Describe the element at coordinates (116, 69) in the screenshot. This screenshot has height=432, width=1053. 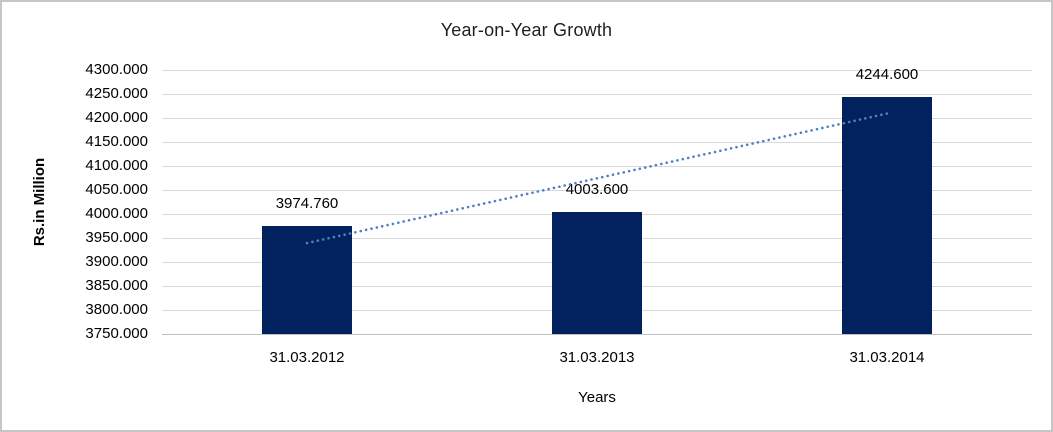
I see `y-tick-label: 4300.000` at that location.